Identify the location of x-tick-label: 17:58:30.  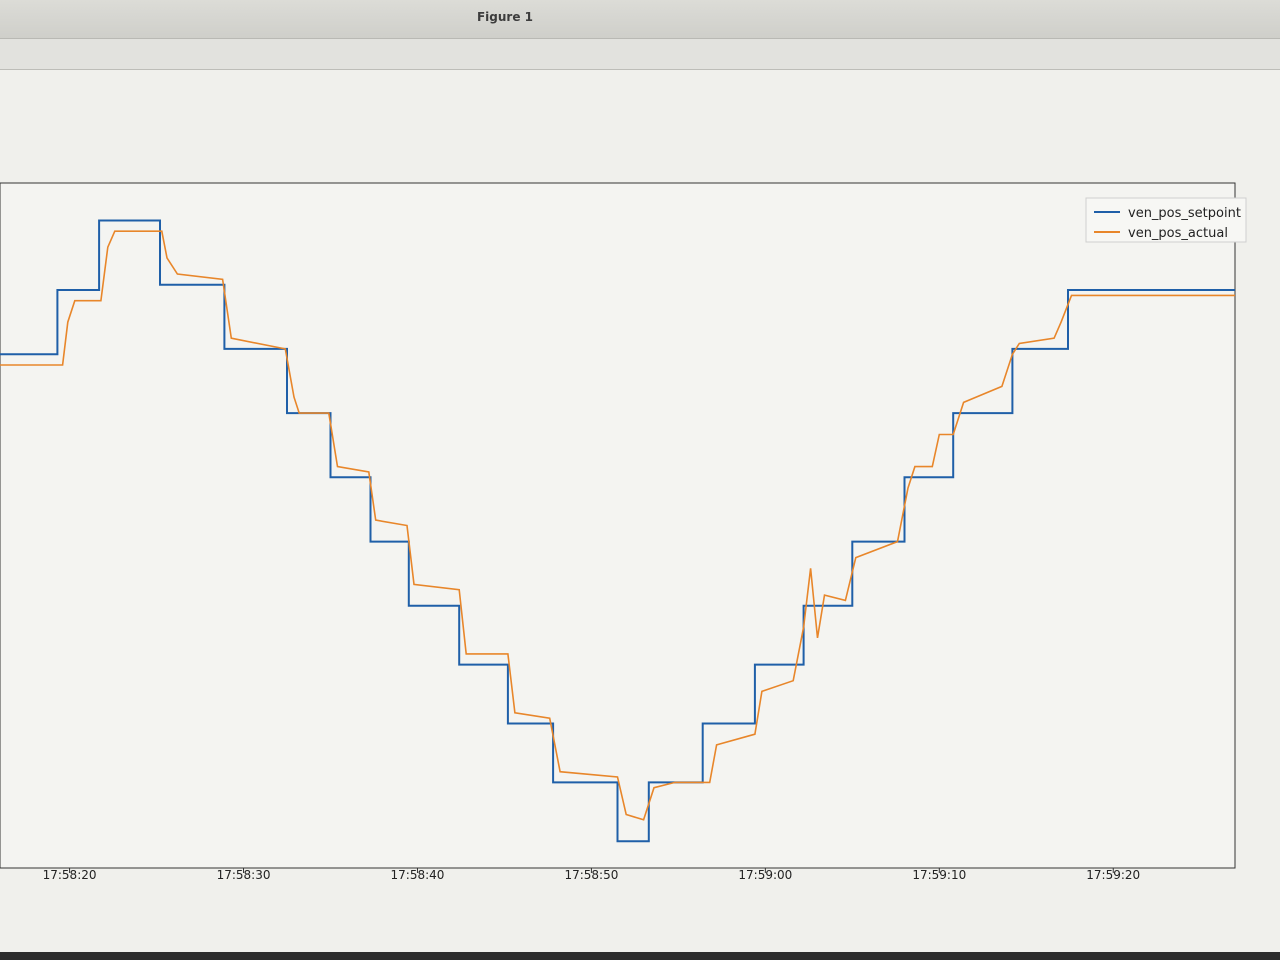
(244, 875).